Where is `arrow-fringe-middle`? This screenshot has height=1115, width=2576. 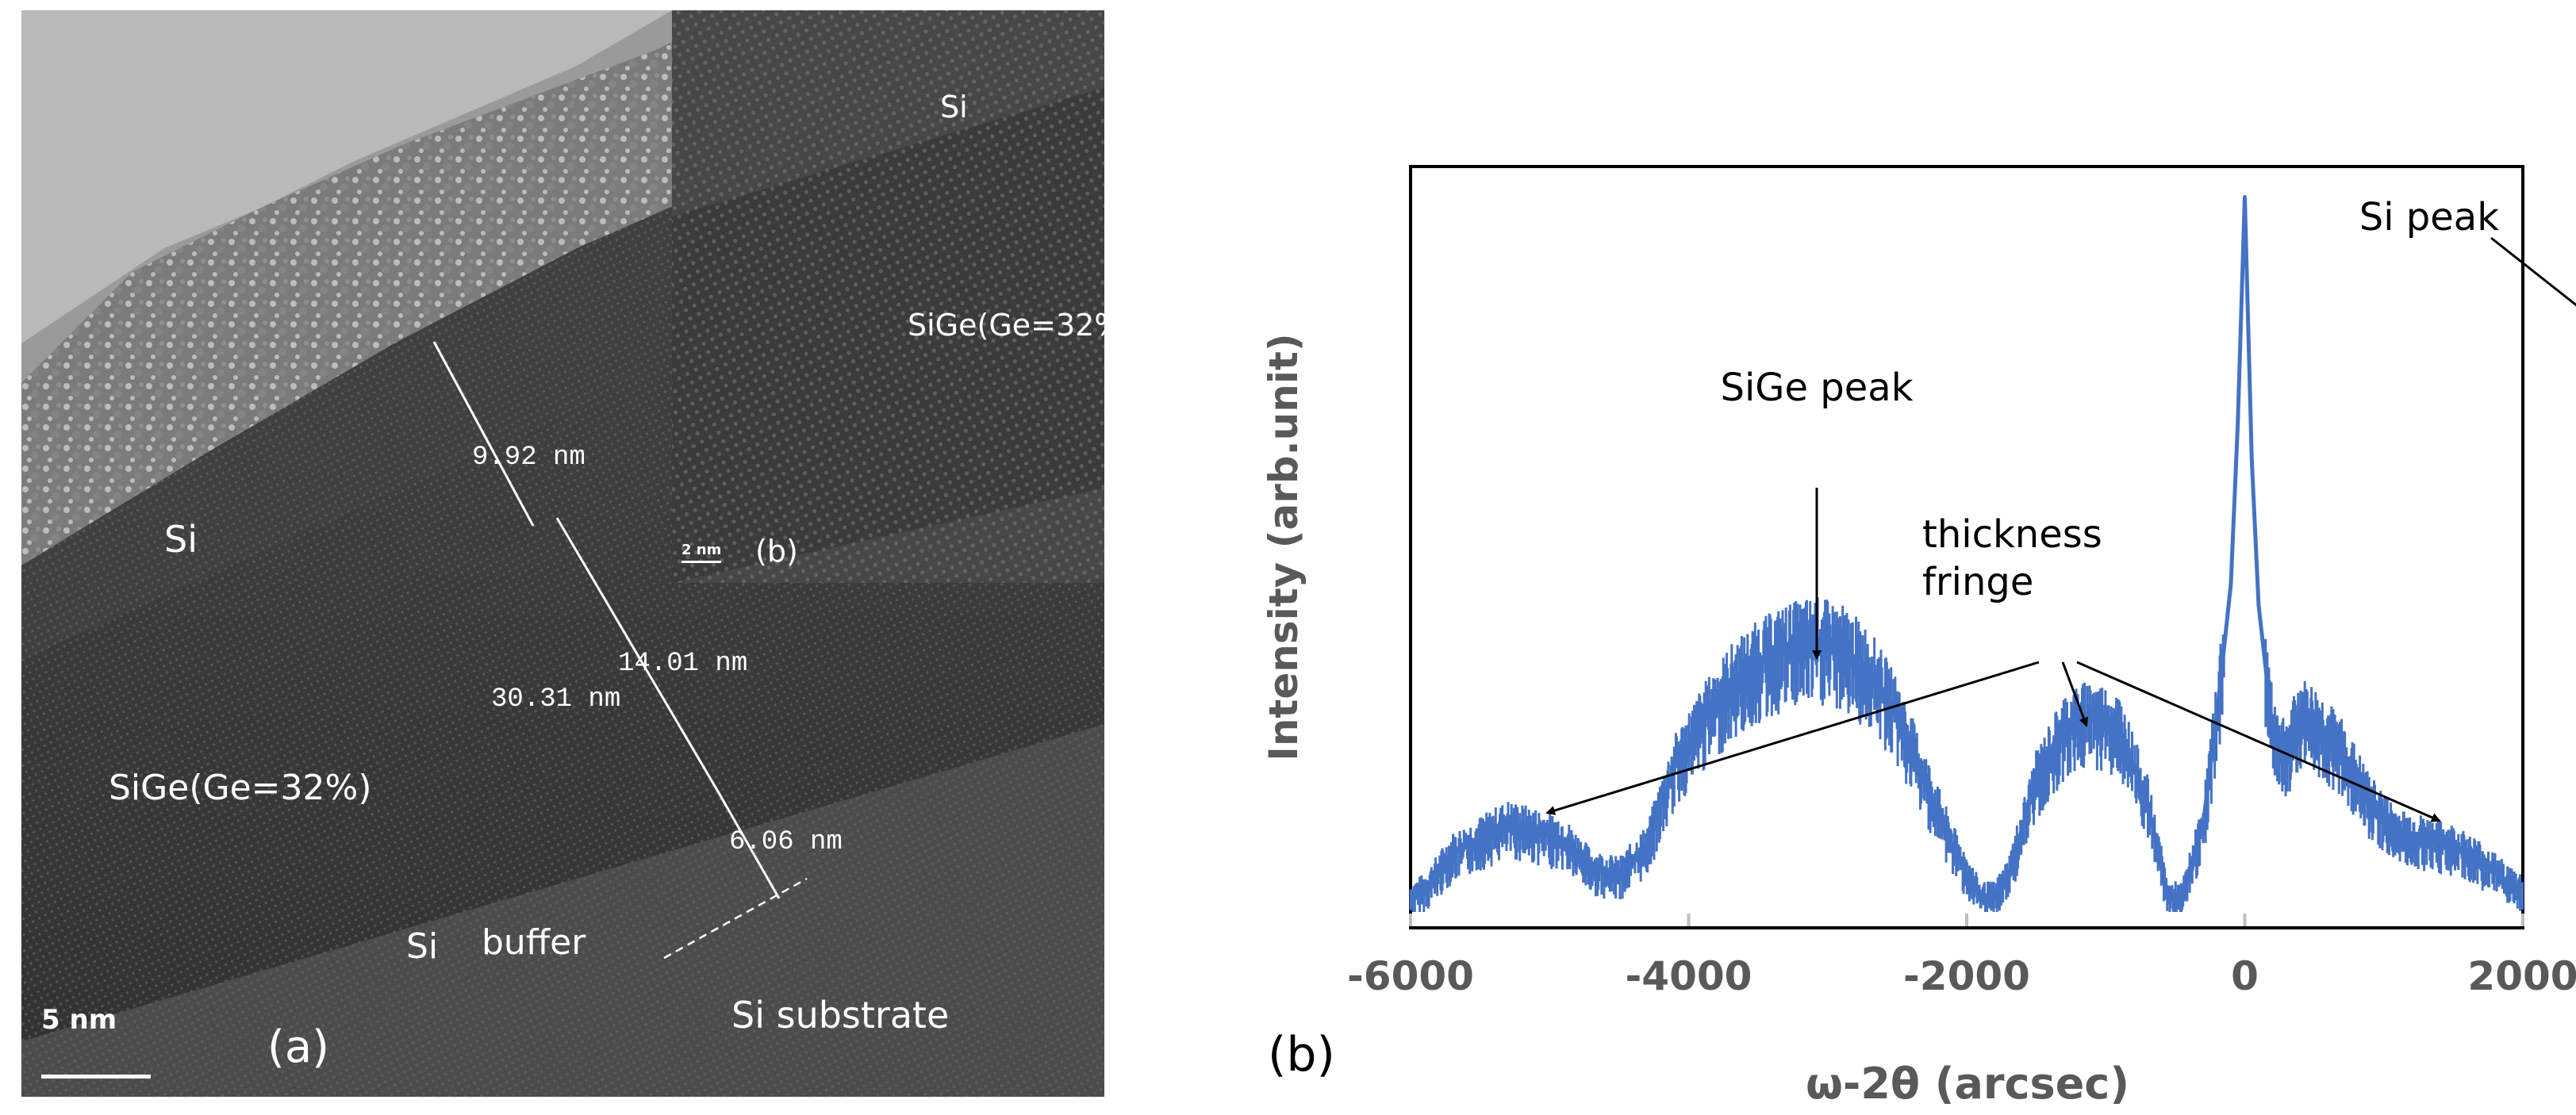
arrow-fringe-middle is located at coordinates (2075, 694).